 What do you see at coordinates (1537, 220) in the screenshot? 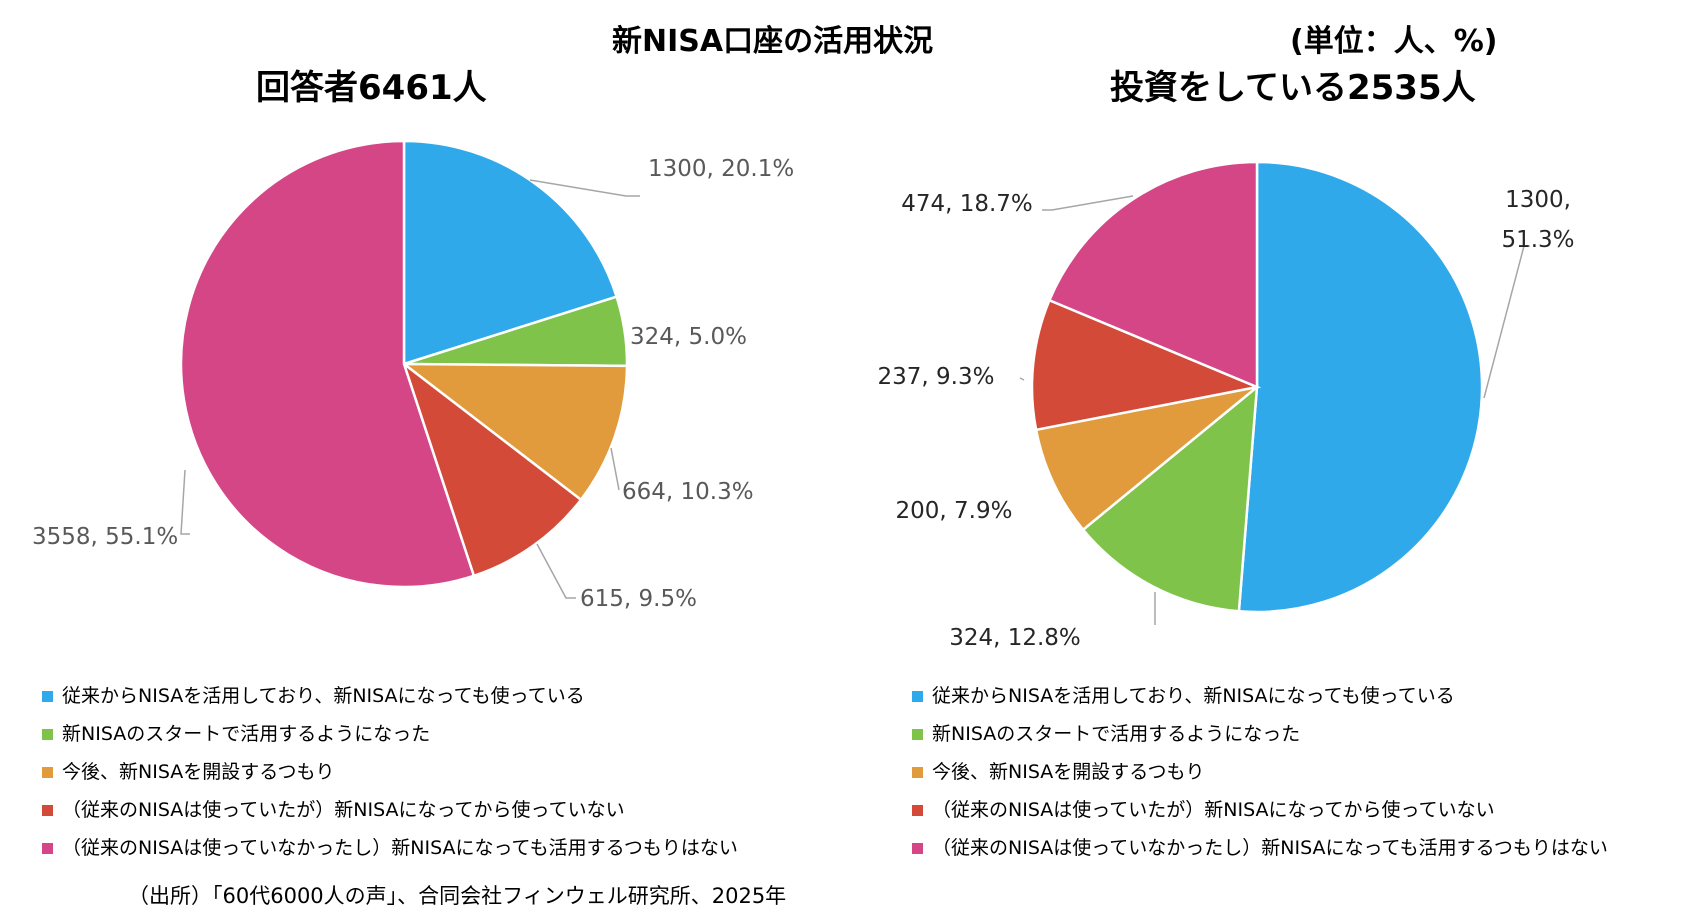
I see `data-label: 1300, 51.3%` at bounding box center [1537, 220].